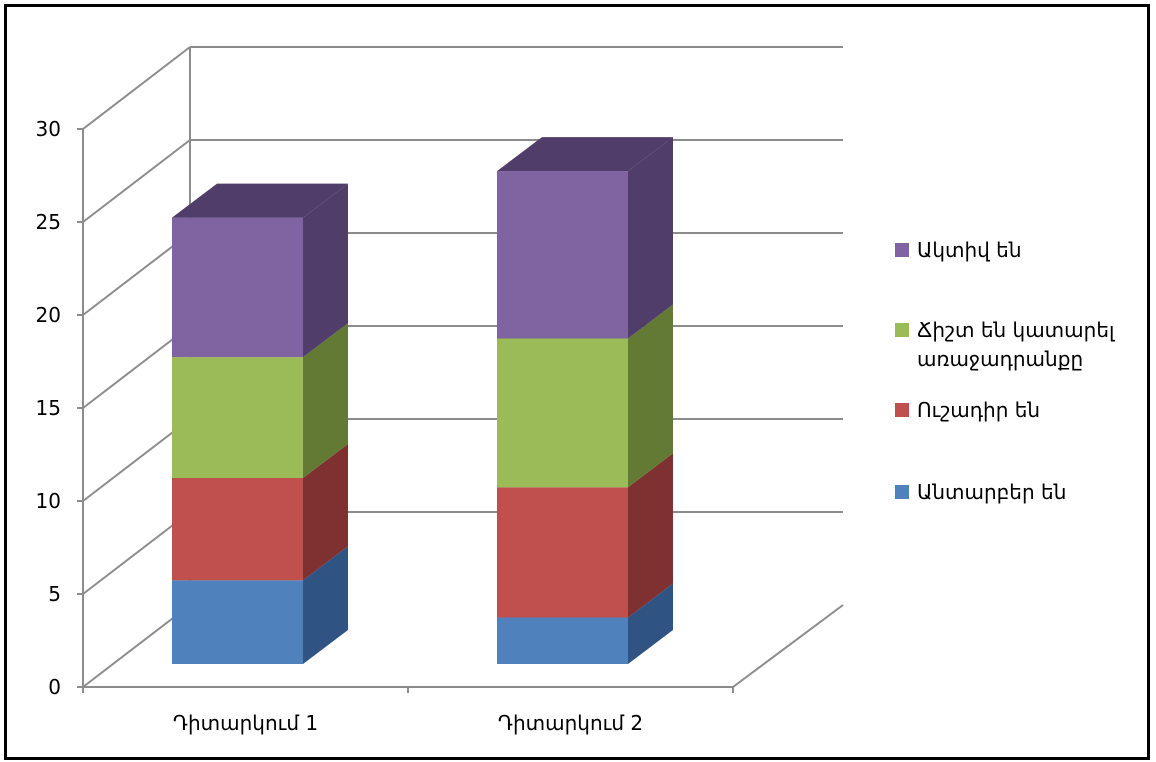  What do you see at coordinates (54, 687) in the screenshot?
I see `y-tick-label: 0` at bounding box center [54, 687].